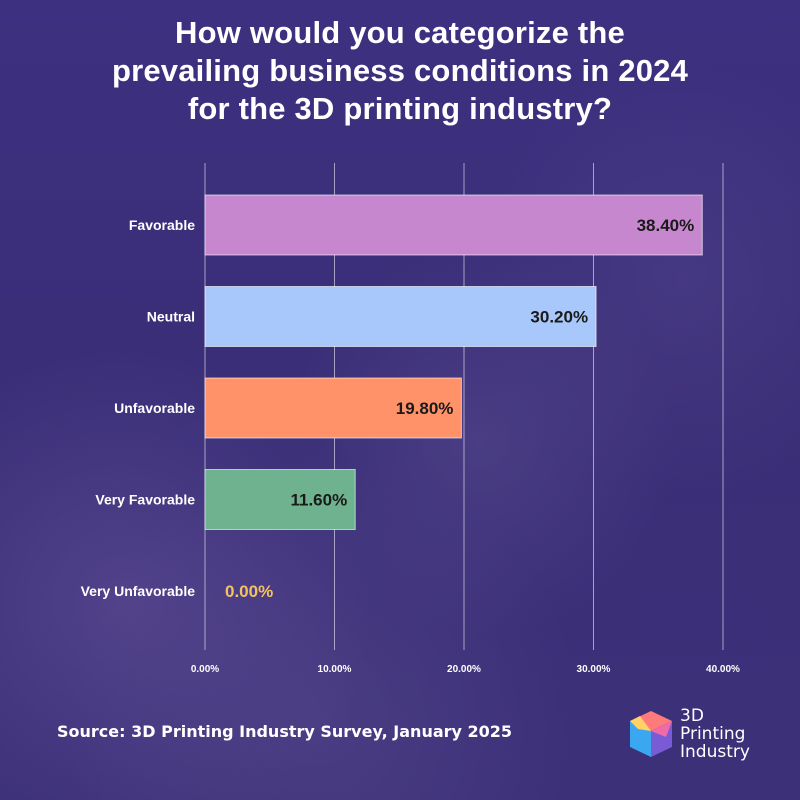  I want to click on x-tick-label: 0.00%, so click(205, 669).